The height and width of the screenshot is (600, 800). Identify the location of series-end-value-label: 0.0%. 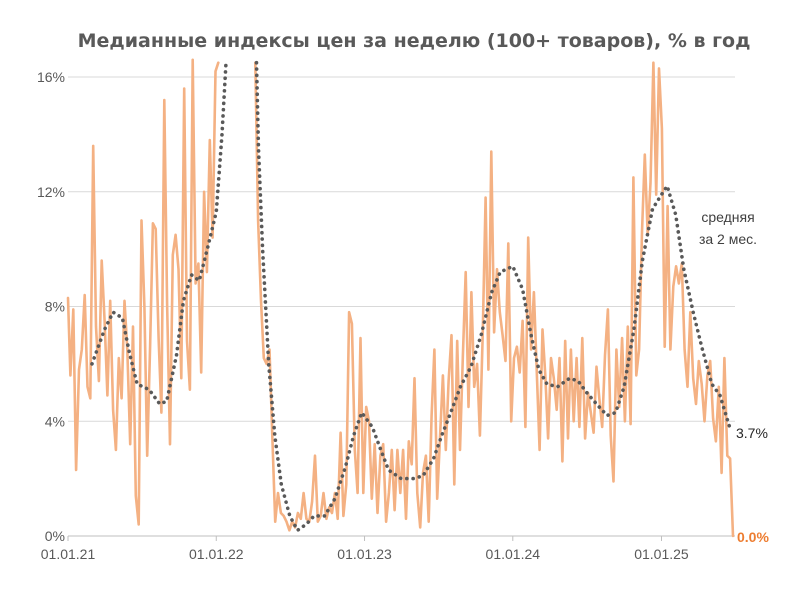
(753, 537).